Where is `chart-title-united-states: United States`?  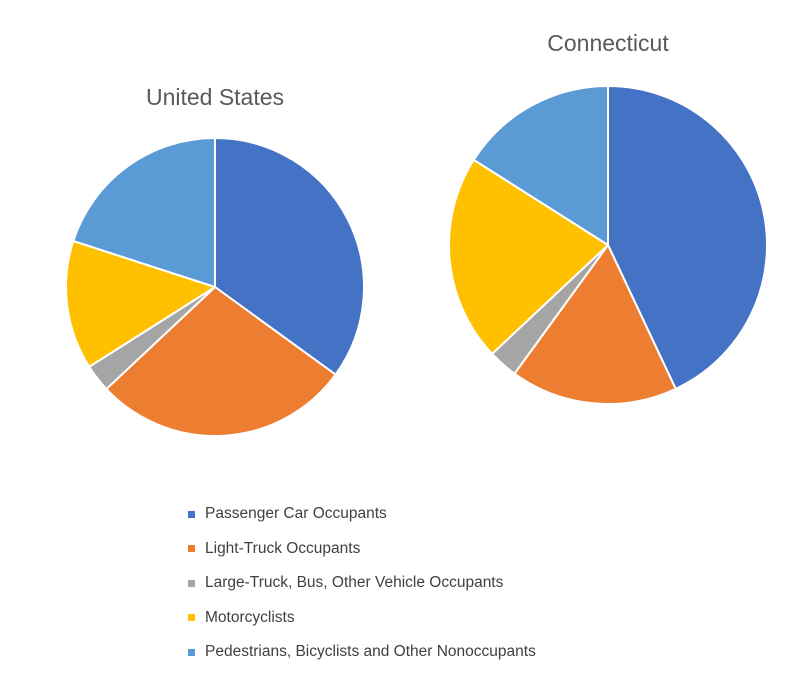 chart-title-united-states: United States is located at coordinates (215, 97).